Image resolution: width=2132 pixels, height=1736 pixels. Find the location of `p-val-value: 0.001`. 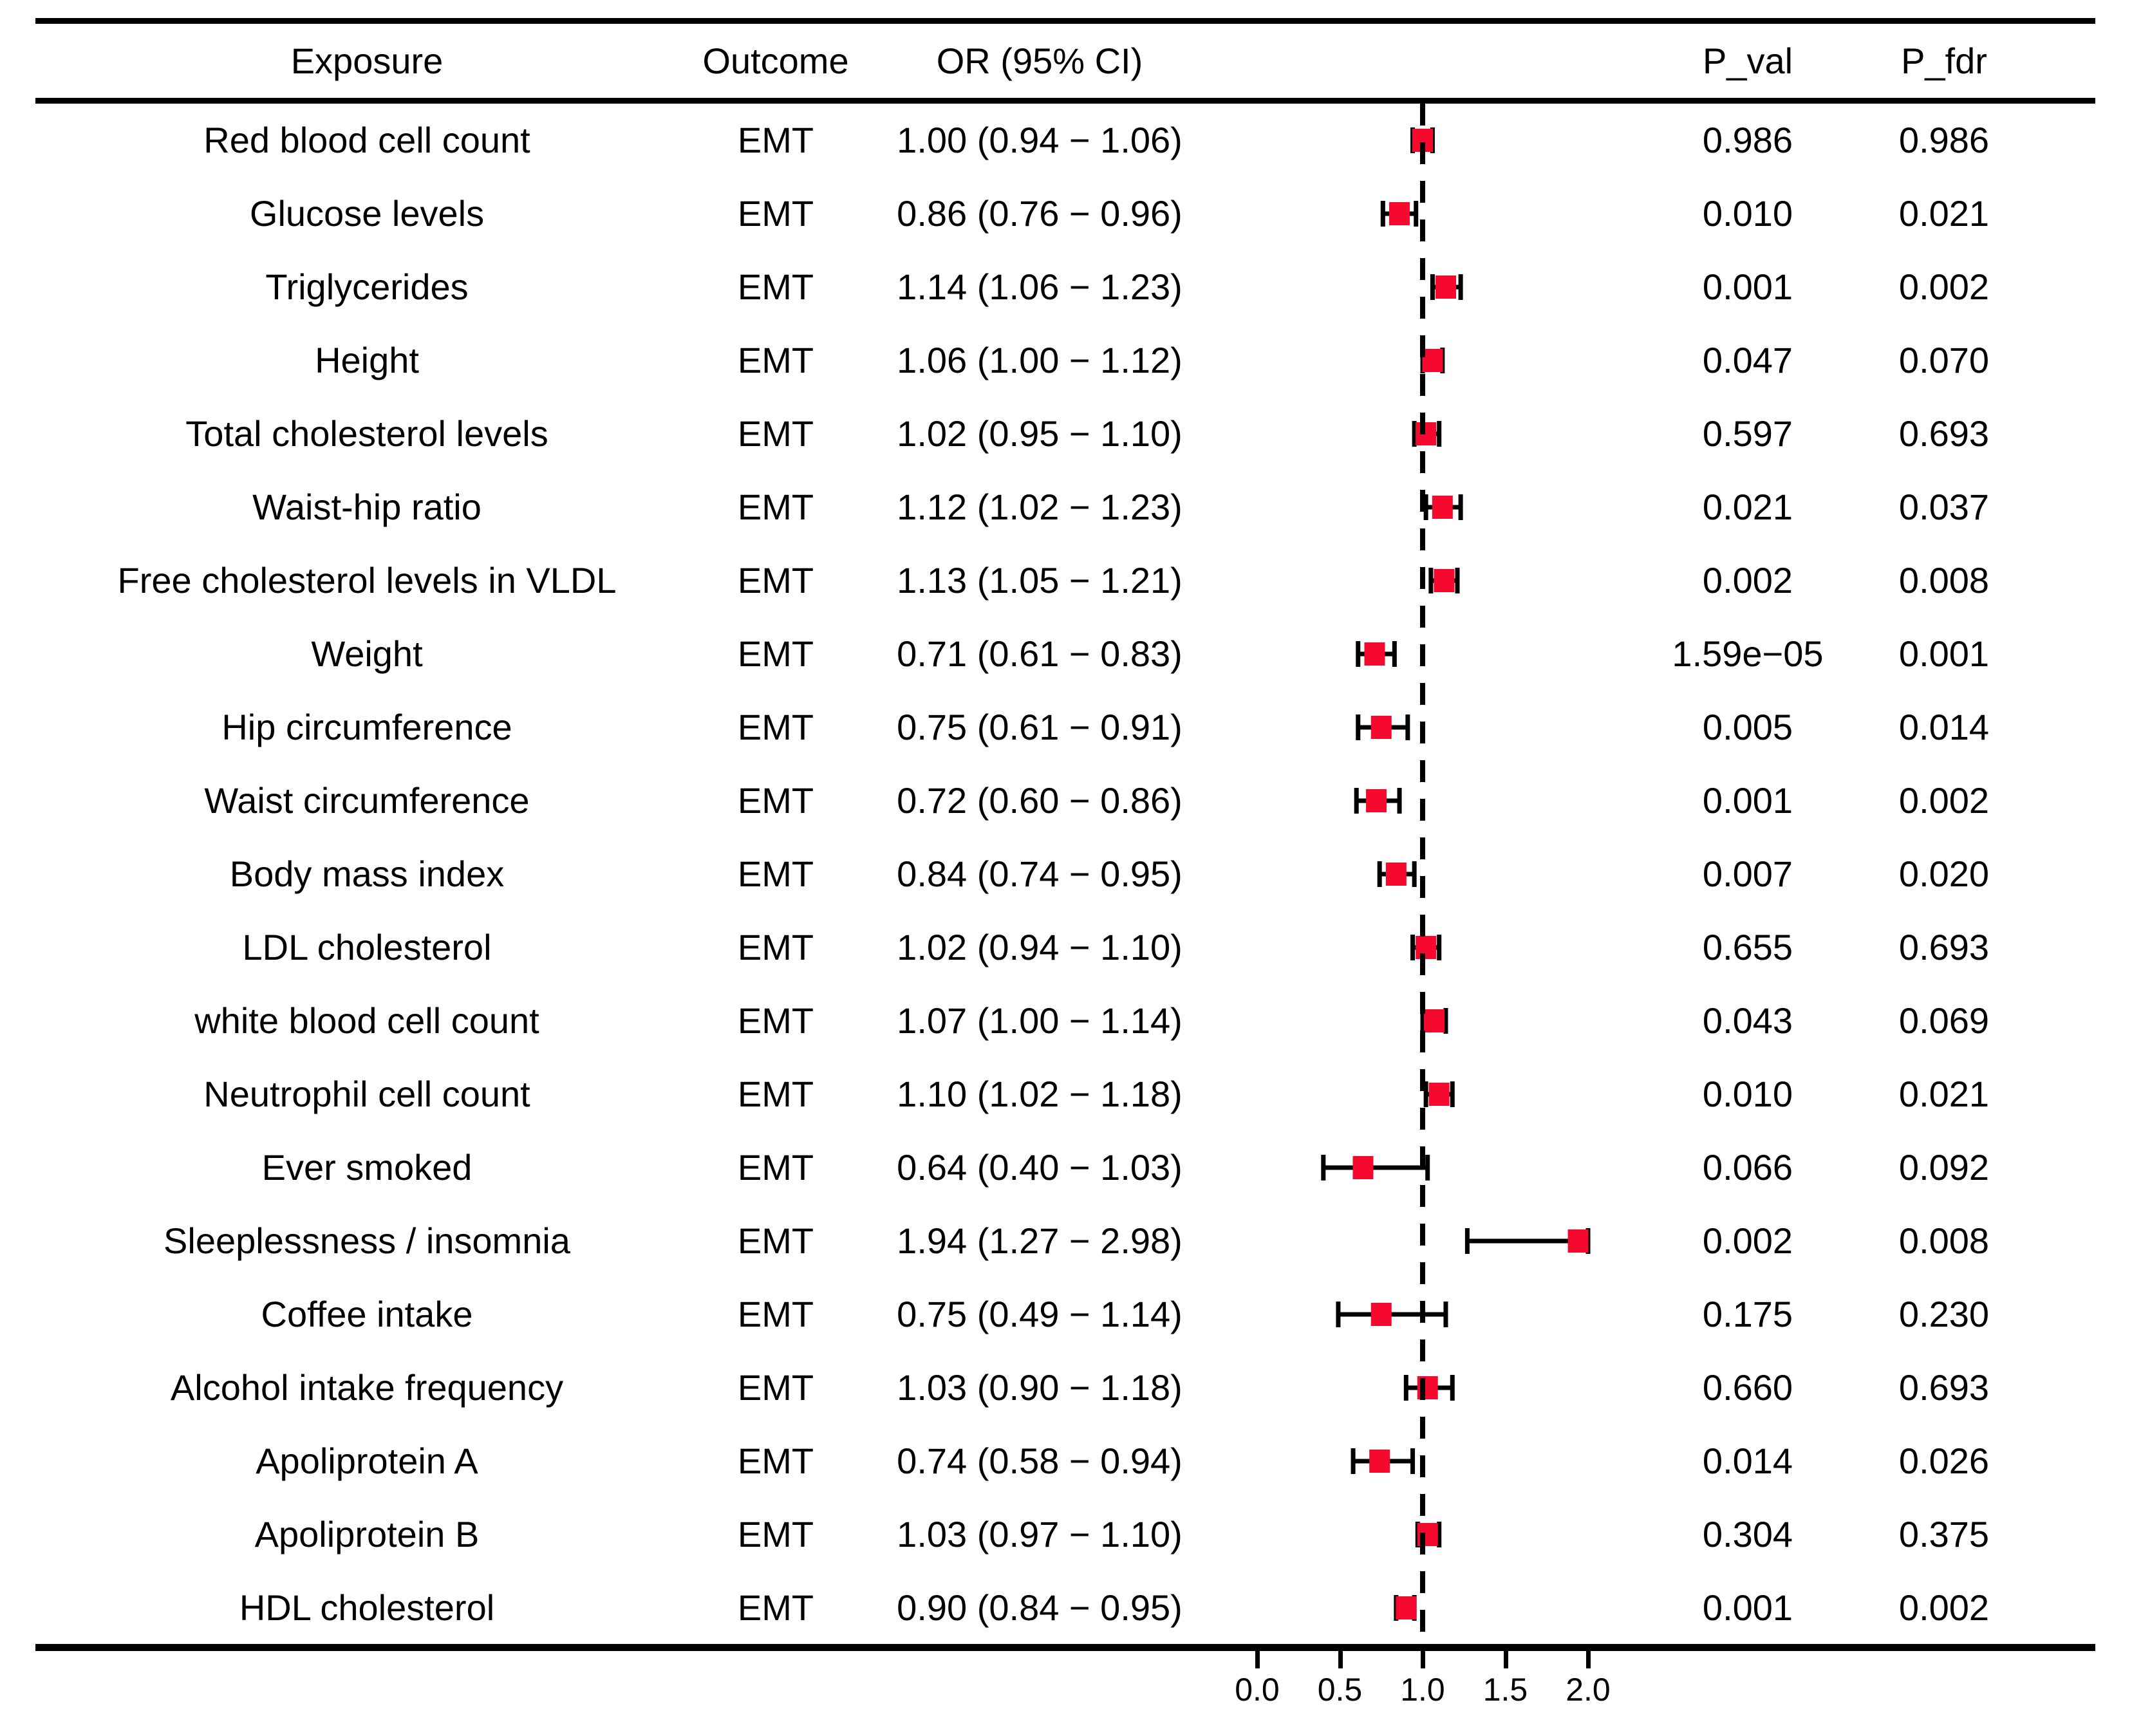

p-val-value: 0.001 is located at coordinates (1747, 800).